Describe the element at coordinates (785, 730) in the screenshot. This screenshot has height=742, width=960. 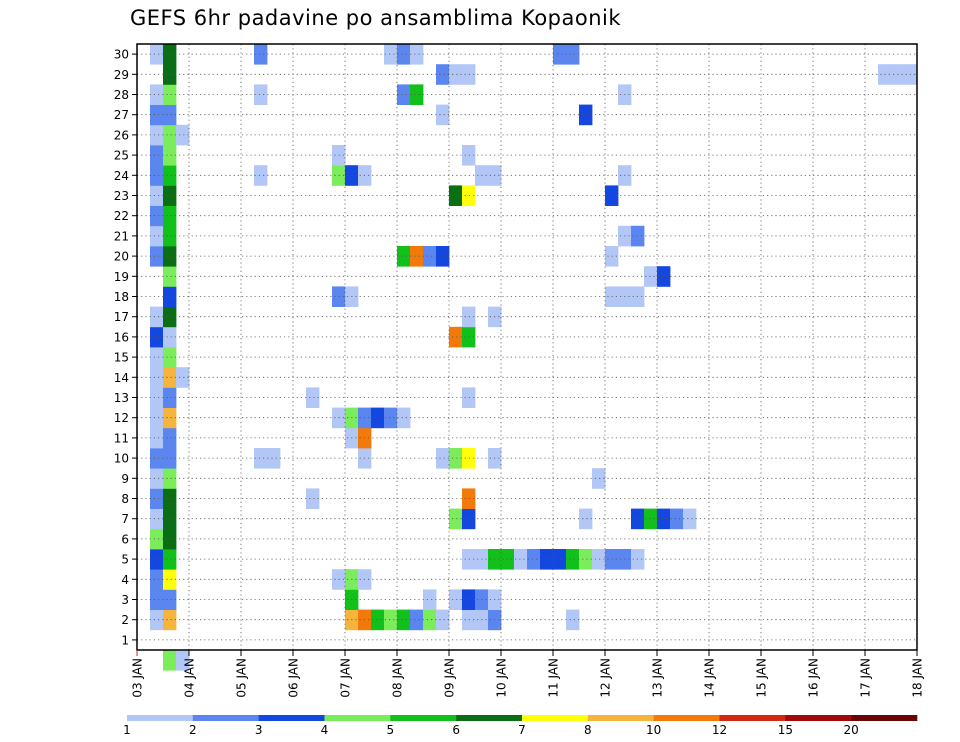
I see `colorbar-label: 15` at that location.